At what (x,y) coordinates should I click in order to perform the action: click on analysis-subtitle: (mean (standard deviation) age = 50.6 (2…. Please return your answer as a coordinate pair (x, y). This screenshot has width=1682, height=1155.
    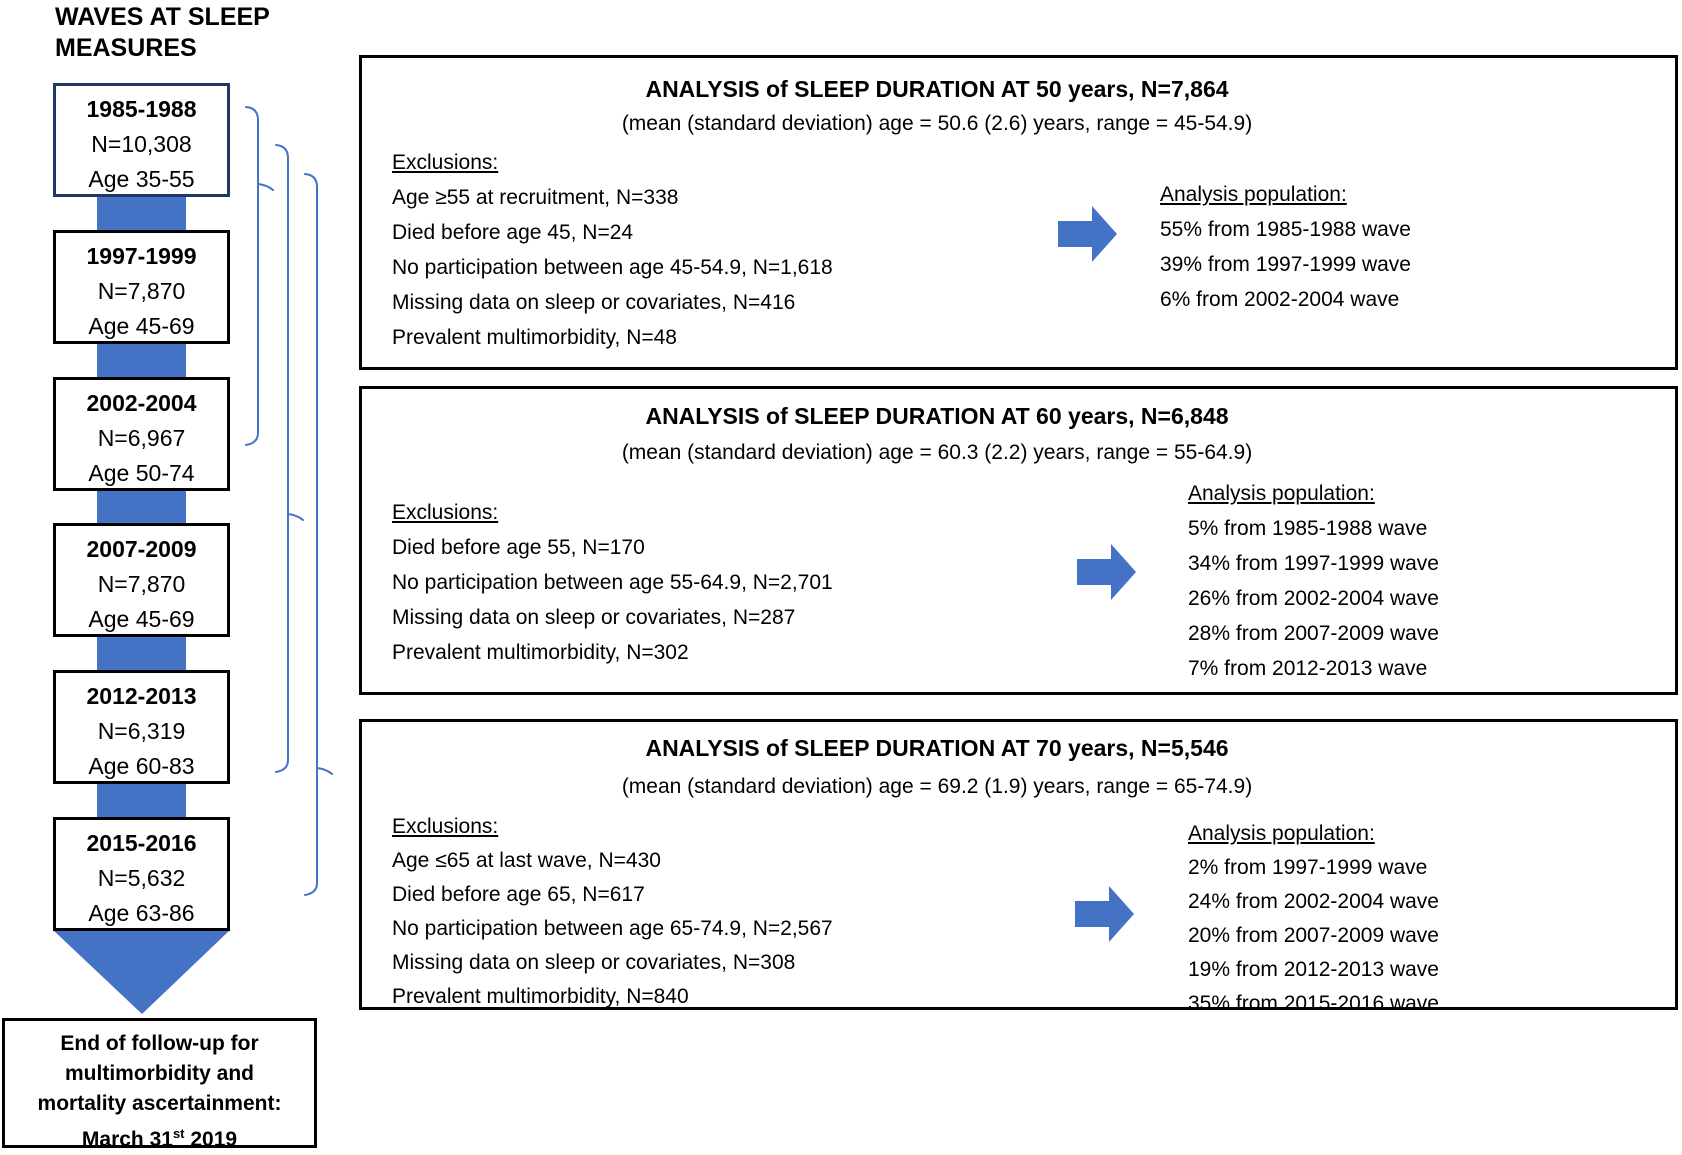
    Looking at the image, I should click on (937, 123).